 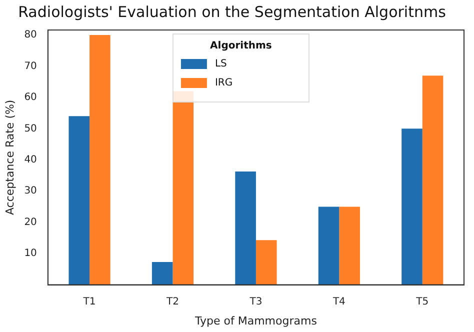 What do you see at coordinates (30, 98) in the screenshot?
I see `y-tick-label: 60` at bounding box center [30, 98].